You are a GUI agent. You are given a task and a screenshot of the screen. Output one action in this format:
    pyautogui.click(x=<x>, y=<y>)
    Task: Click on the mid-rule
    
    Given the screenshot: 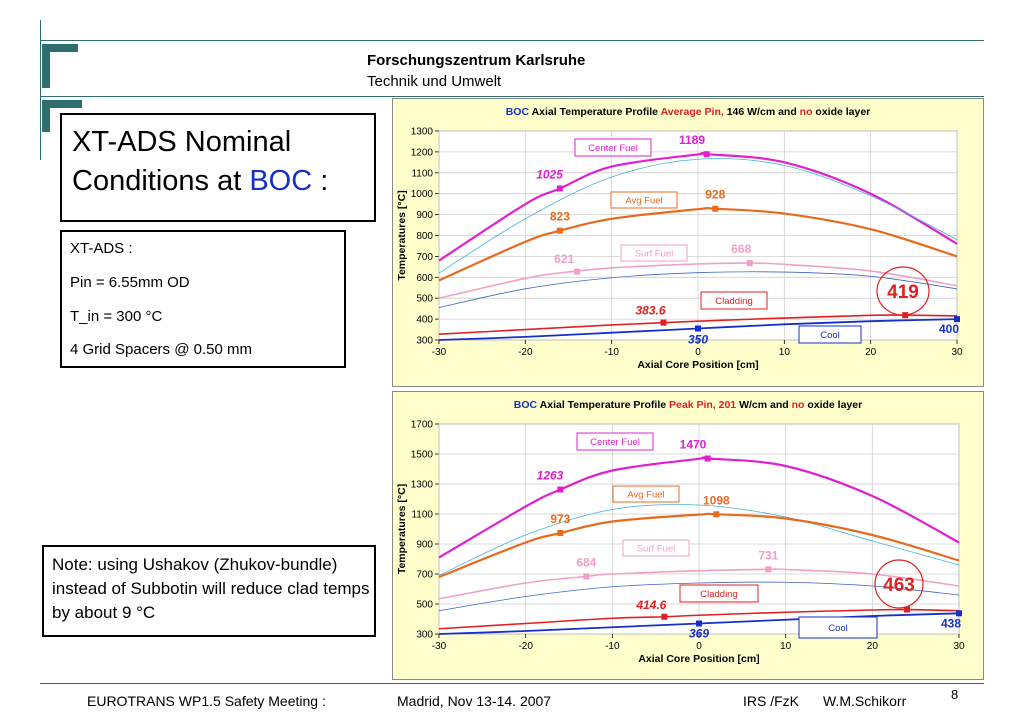 What is the action you would take?
    pyautogui.click(x=512, y=96)
    